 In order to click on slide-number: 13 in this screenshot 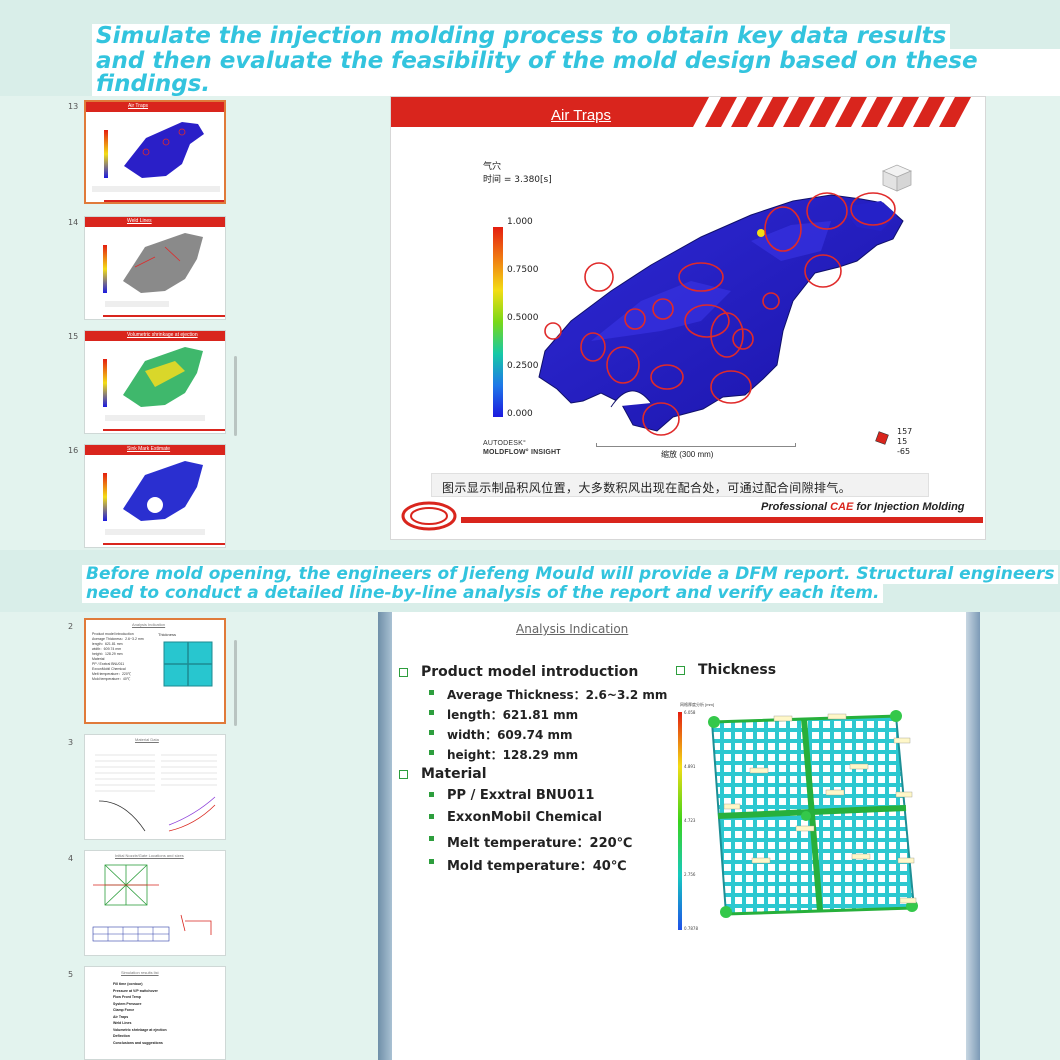, I will do `click(73, 106)`.